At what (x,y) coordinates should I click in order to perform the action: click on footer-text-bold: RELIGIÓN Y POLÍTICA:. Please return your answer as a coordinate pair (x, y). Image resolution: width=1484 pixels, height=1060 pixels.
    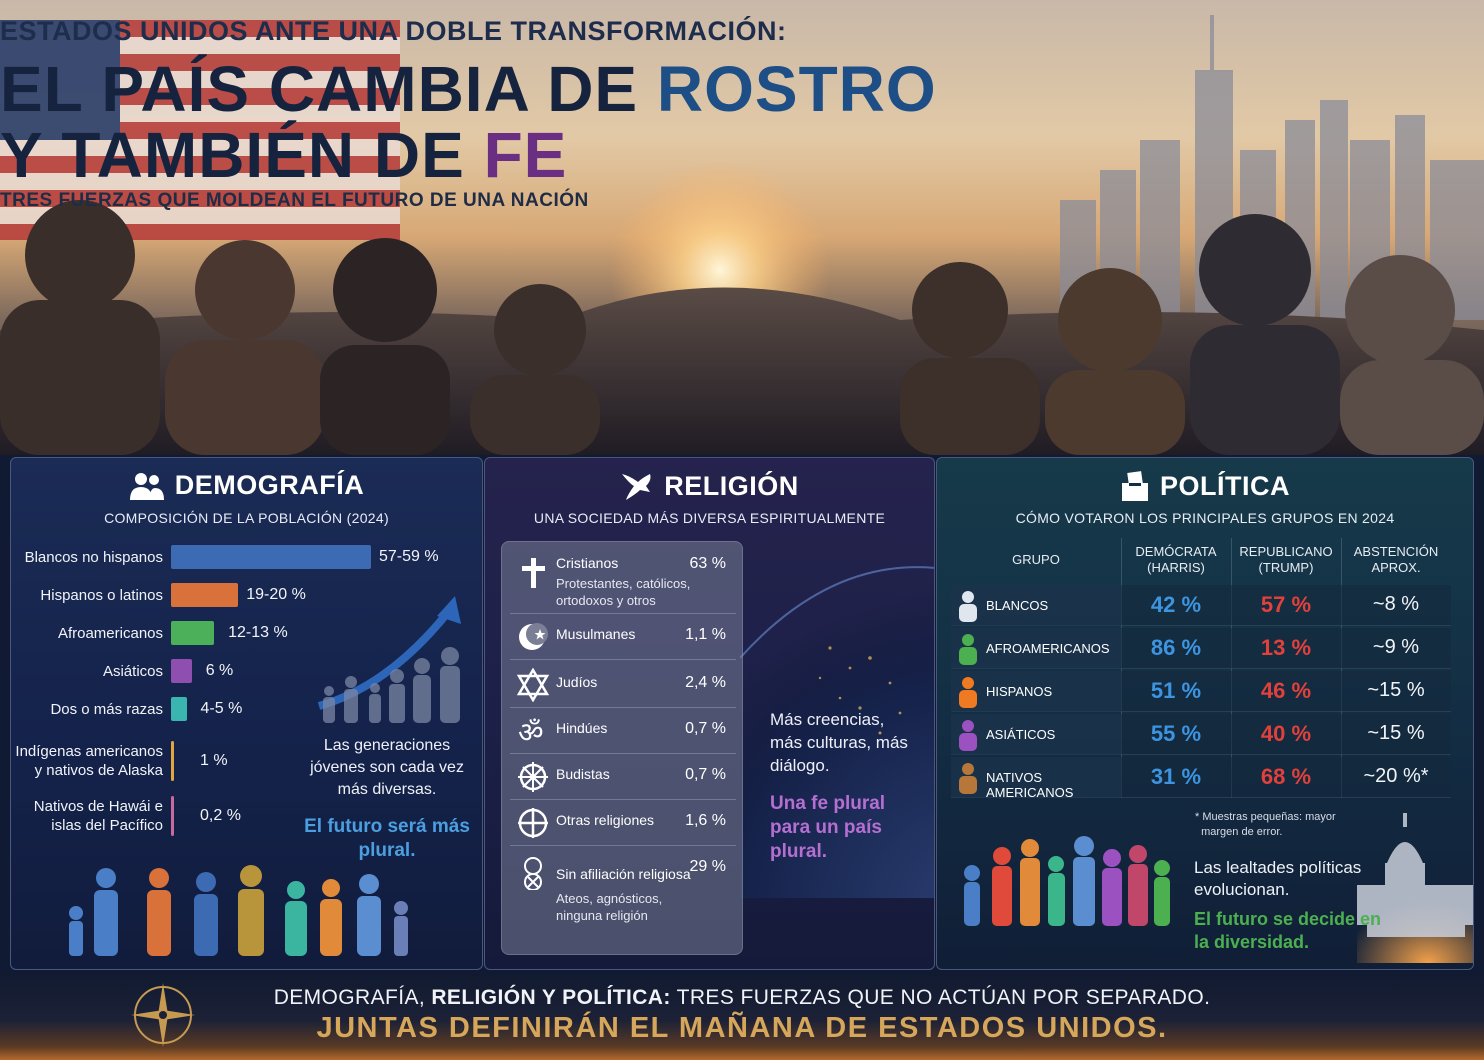
    Looking at the image, I should click on (551, 997).